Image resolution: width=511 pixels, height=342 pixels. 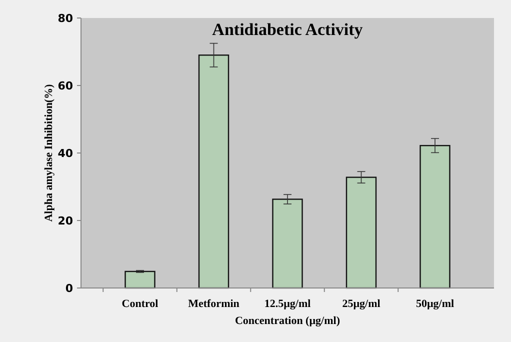 What do you see at coordinates (288, 29) in the screenshot?
I see `chart-title: Antidiabetic Activity` at bounding box center [288, 29].